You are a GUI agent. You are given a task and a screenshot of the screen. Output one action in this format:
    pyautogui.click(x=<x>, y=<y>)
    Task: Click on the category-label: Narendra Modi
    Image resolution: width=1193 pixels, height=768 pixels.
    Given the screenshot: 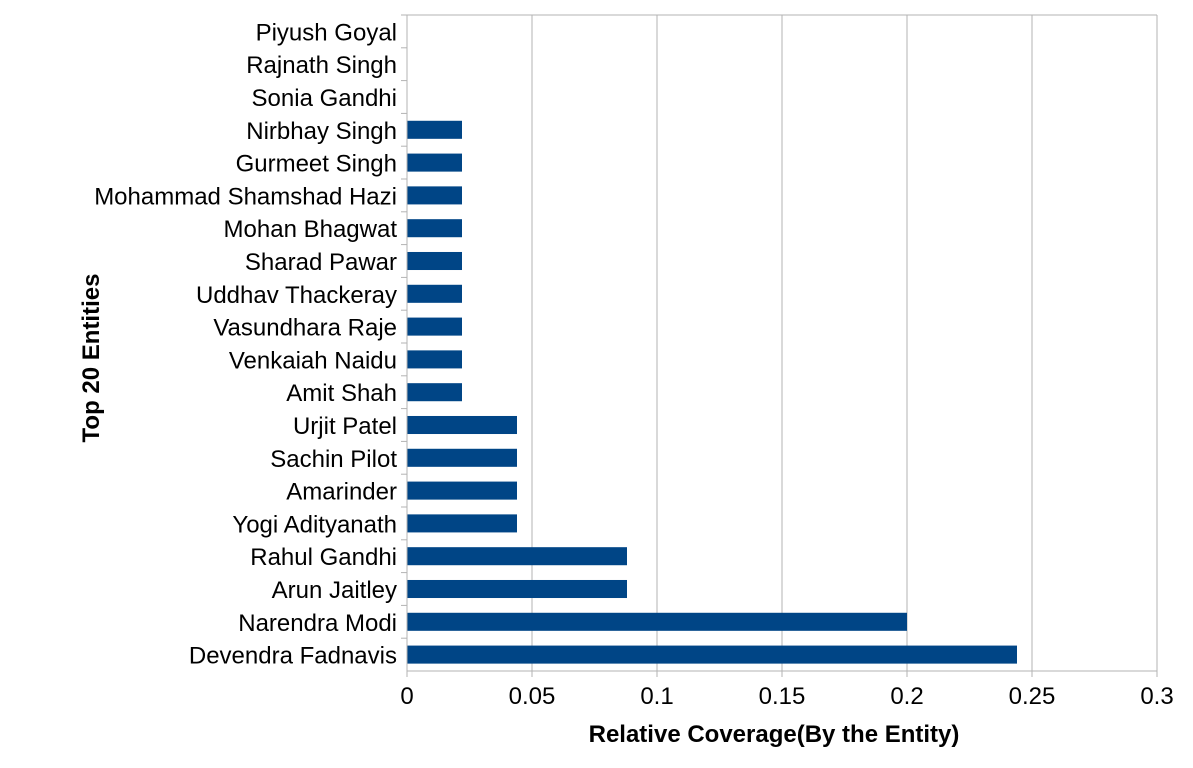 What is the action you would take?
    pyautogui.click(x=317, y=623)
    